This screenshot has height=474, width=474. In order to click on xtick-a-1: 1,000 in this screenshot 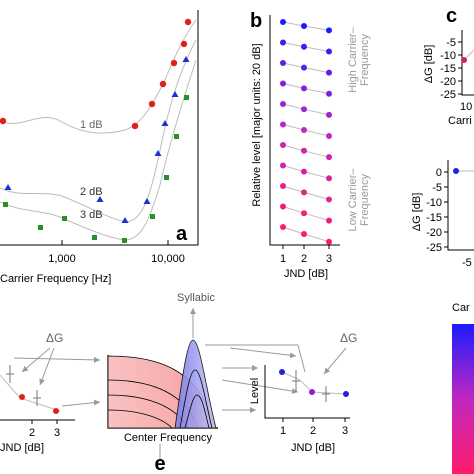, I will do `click(62, 259)`.